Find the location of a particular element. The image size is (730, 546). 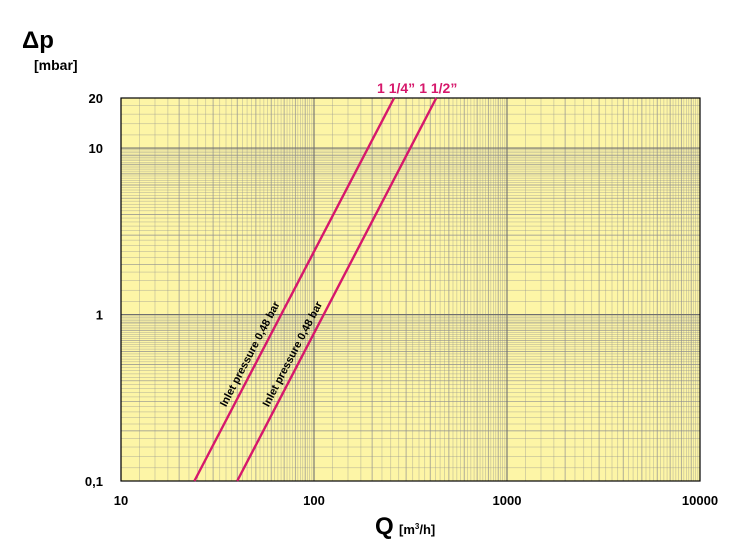

x-axis-unit-suffix: /h] is located at coordinates (427, 529).